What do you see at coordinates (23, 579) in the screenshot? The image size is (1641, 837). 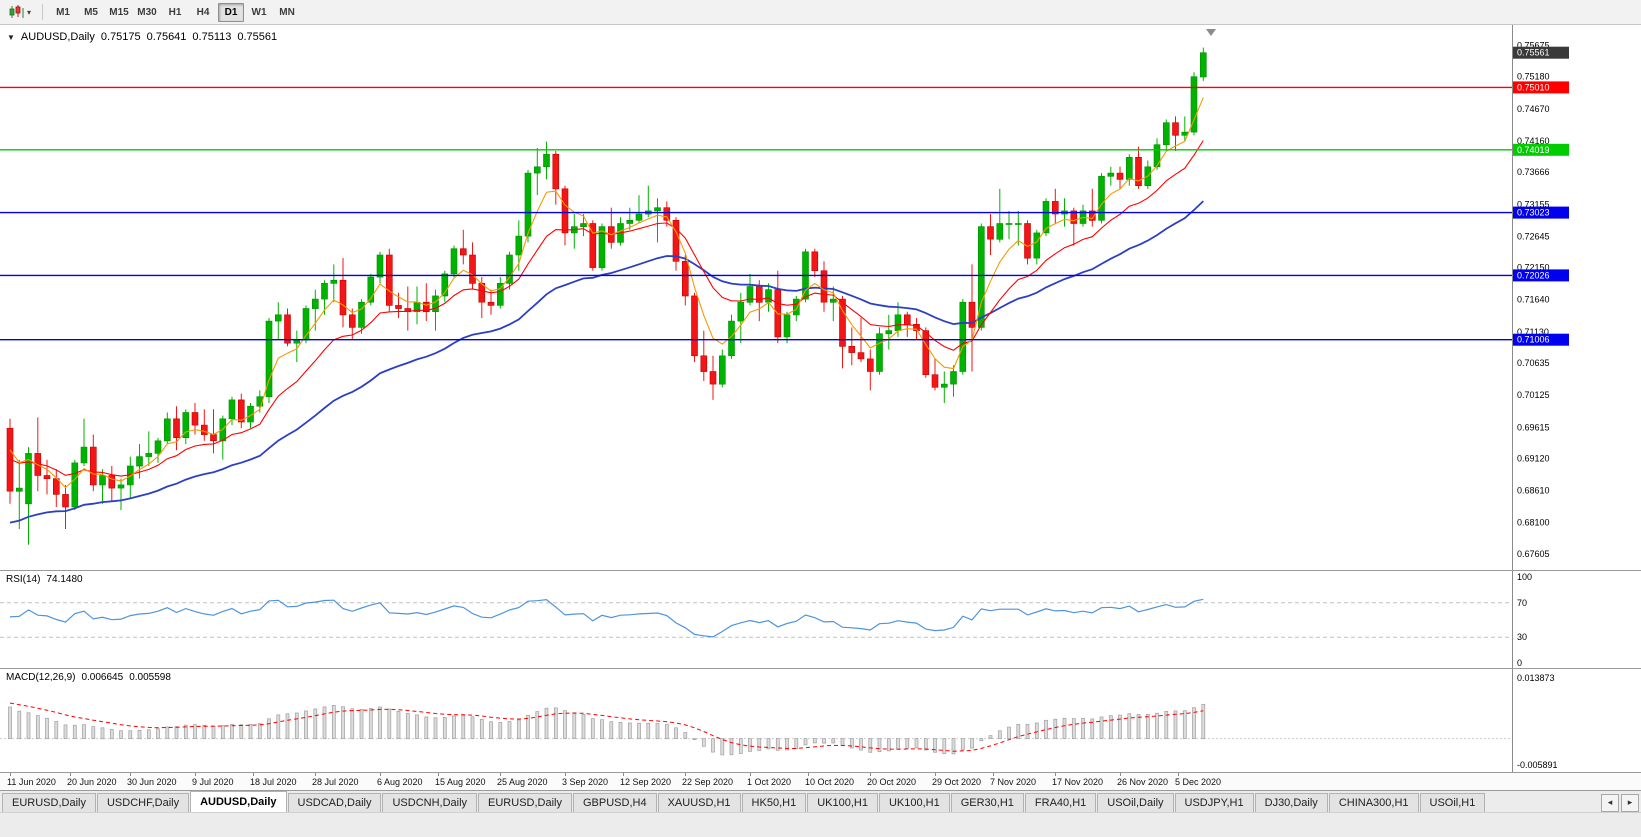 I see `rsi-name: RSI(14)` at bounding box center [23, 579].